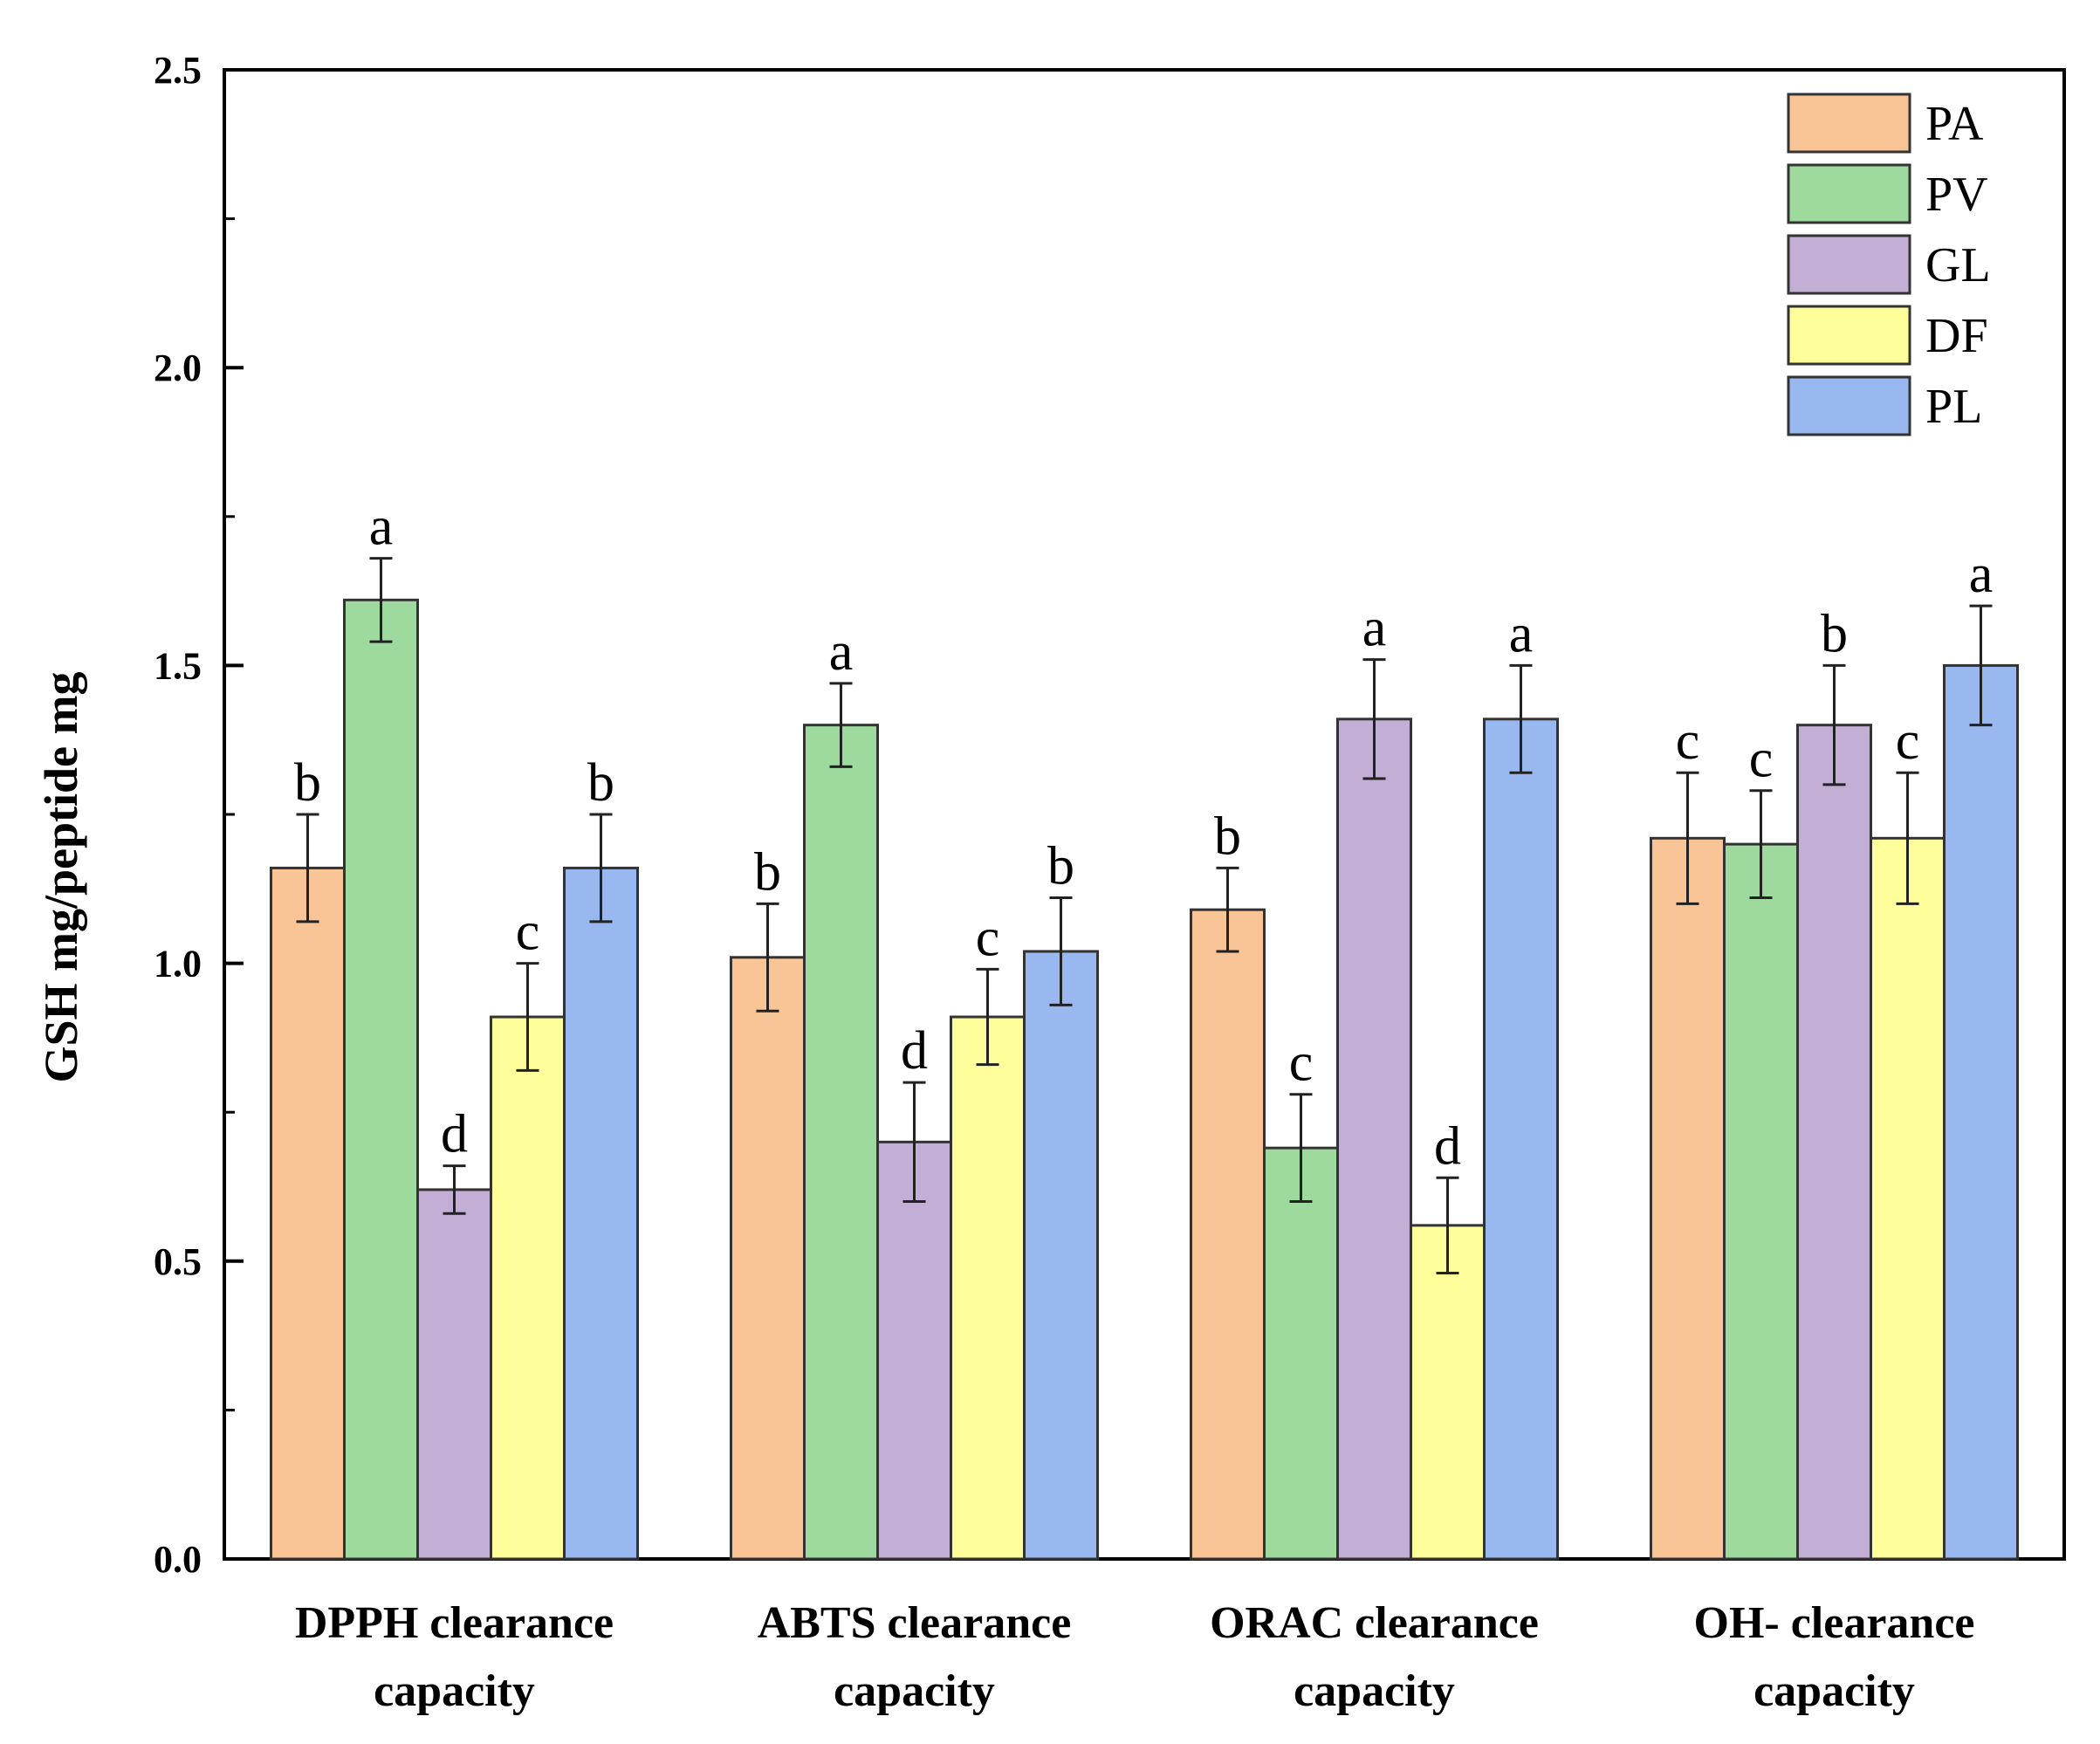 The image size is (2100, 1744). I want to click on legend: PA PV GL DF PL, so click(1889, 264).